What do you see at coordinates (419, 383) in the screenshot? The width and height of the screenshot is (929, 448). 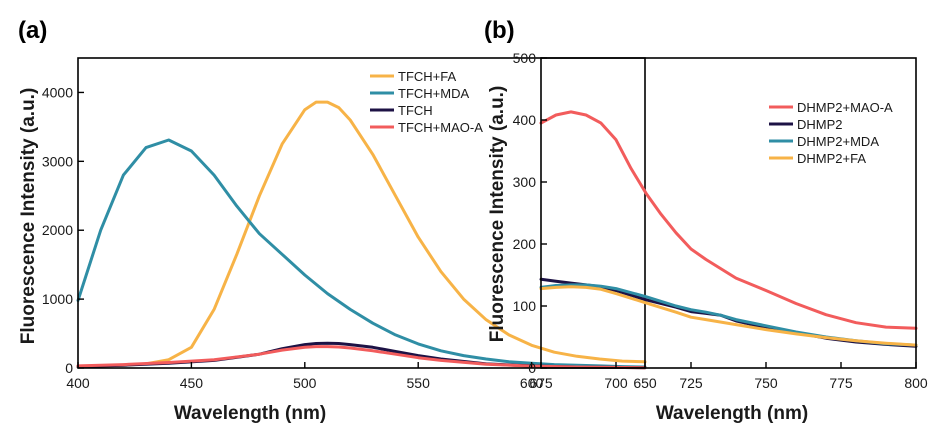 I see `x-tick-label-a-3: 550` at bounding box center [419, 383].